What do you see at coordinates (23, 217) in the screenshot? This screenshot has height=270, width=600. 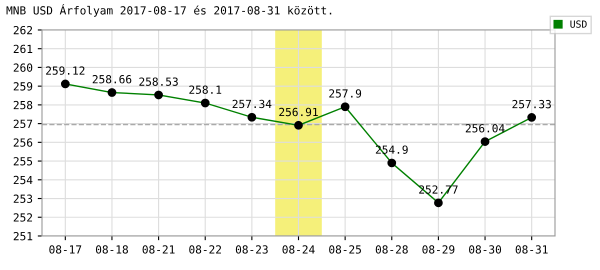 I see `y-tick-label: 252` at bounding box center [23, 217].